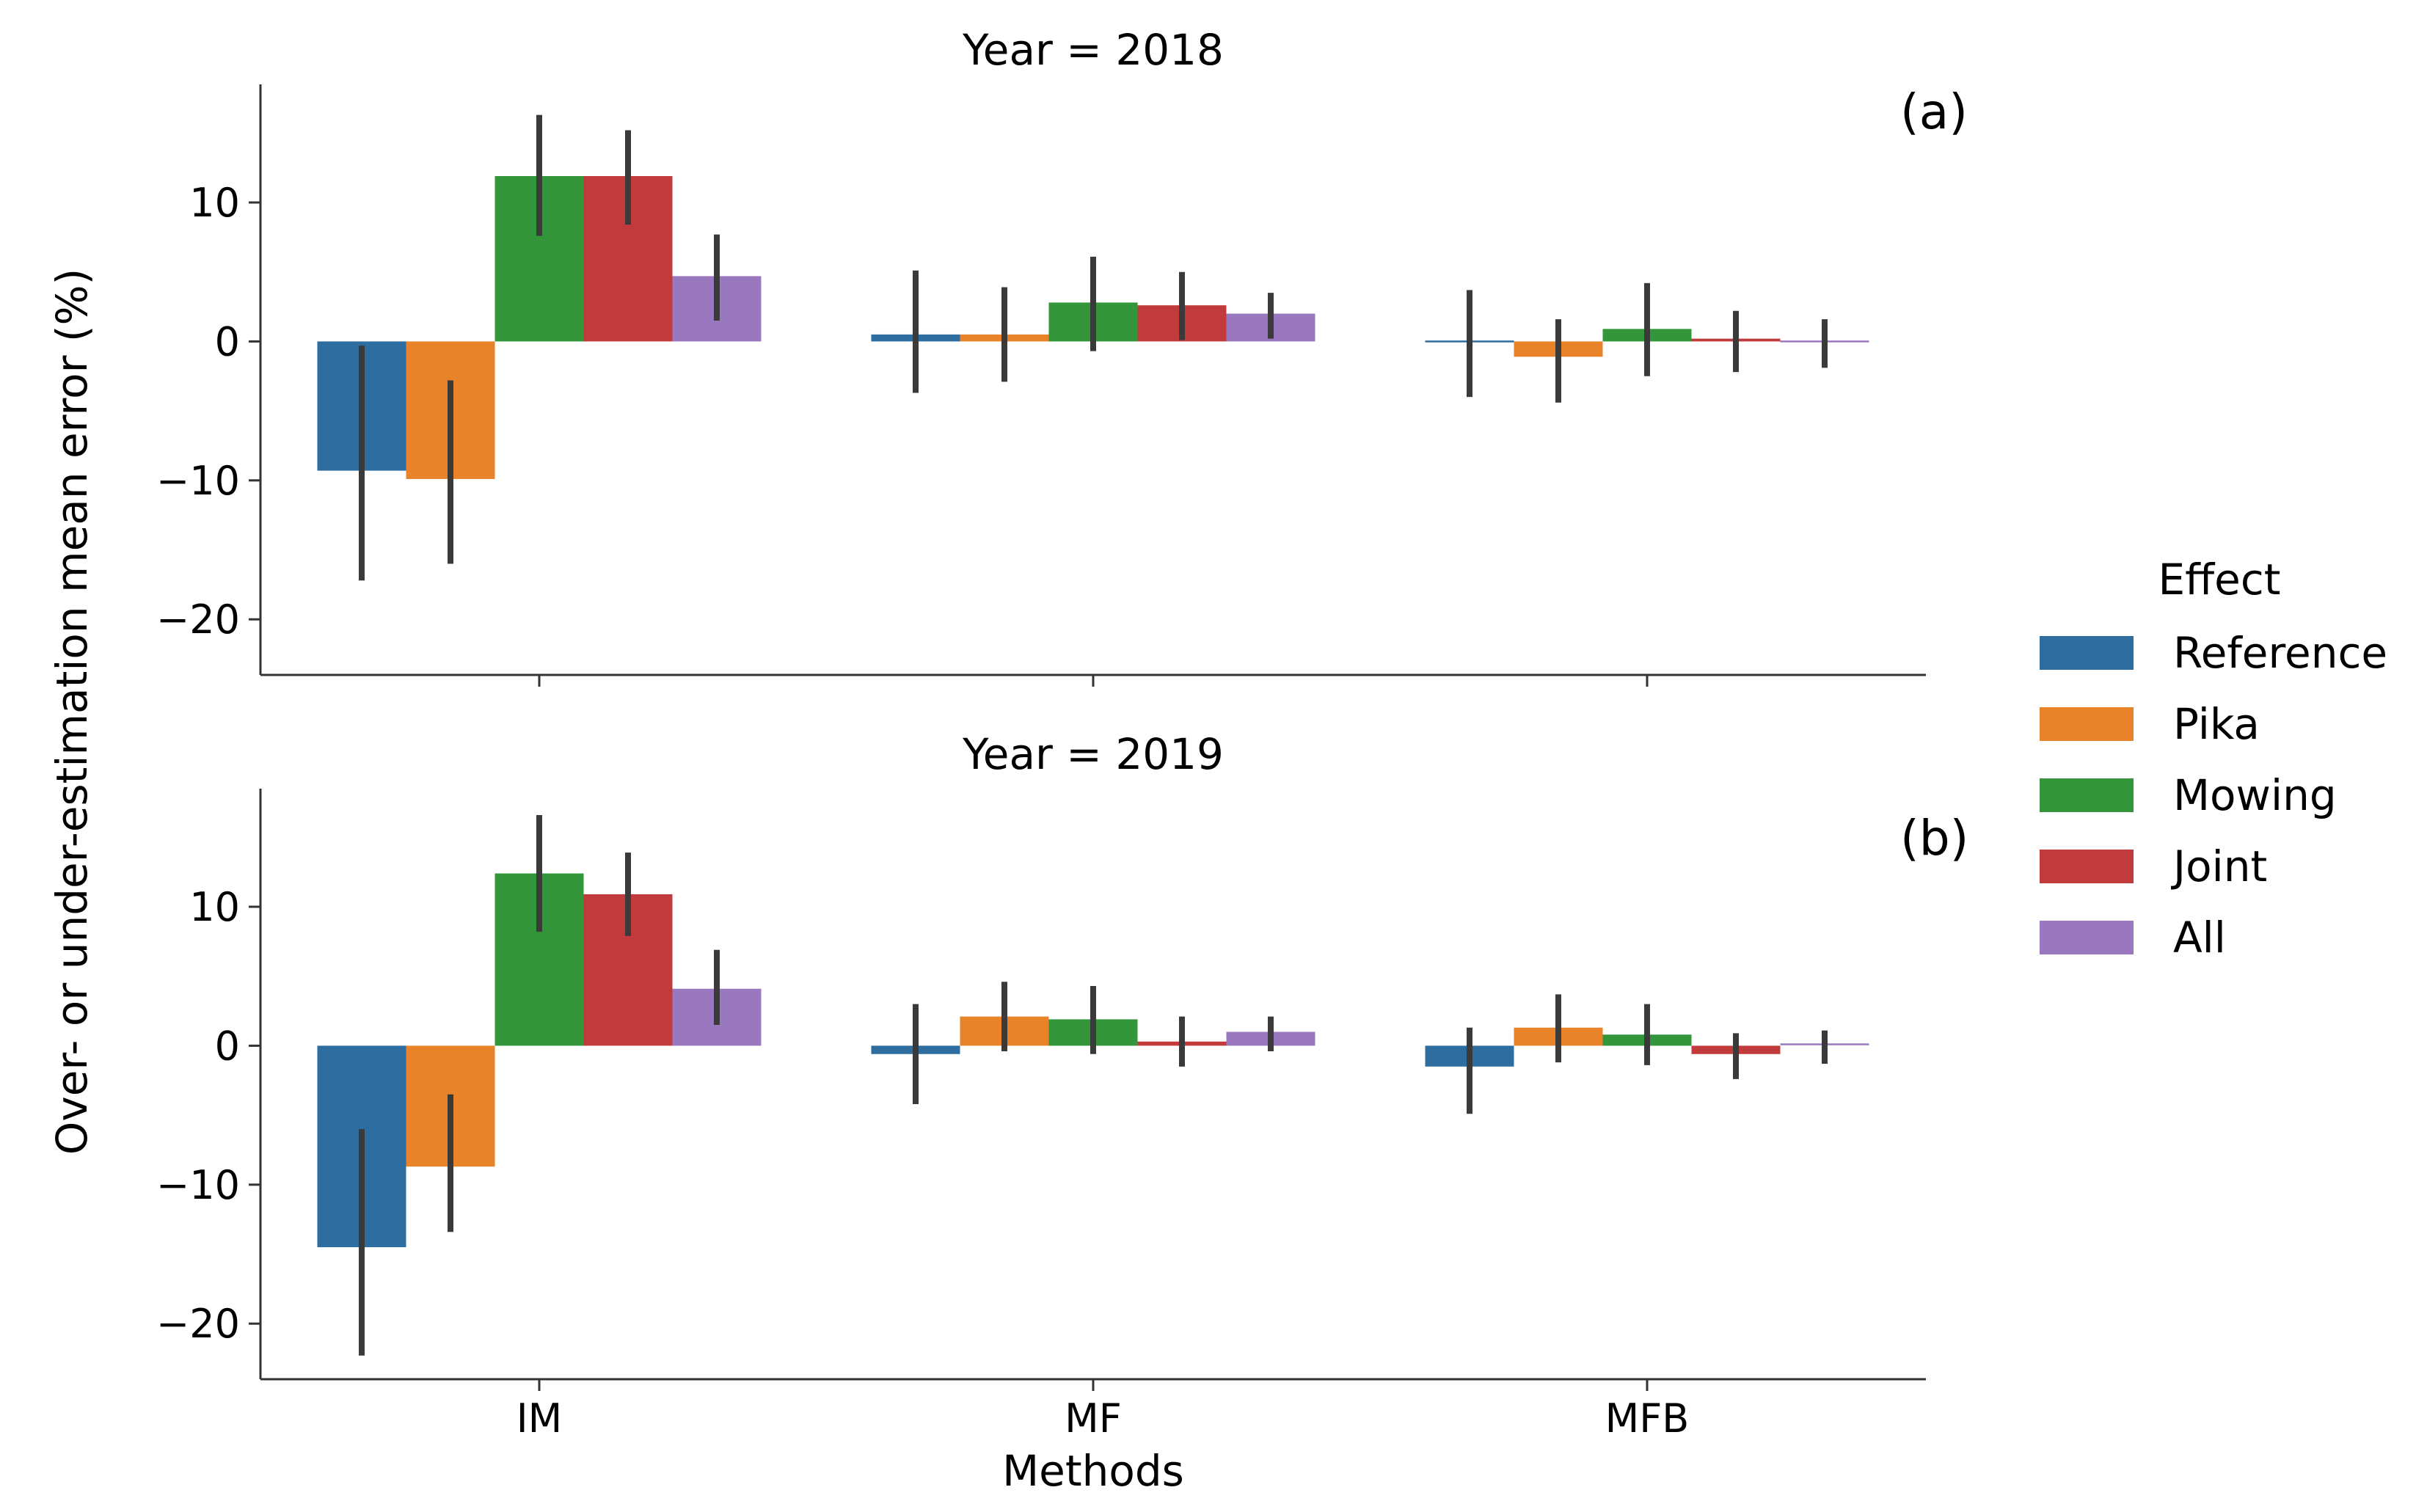  Describe the element at coordinates (1093, 1471) in the screenshot. I see `x-axis-label: Methods` at that location.